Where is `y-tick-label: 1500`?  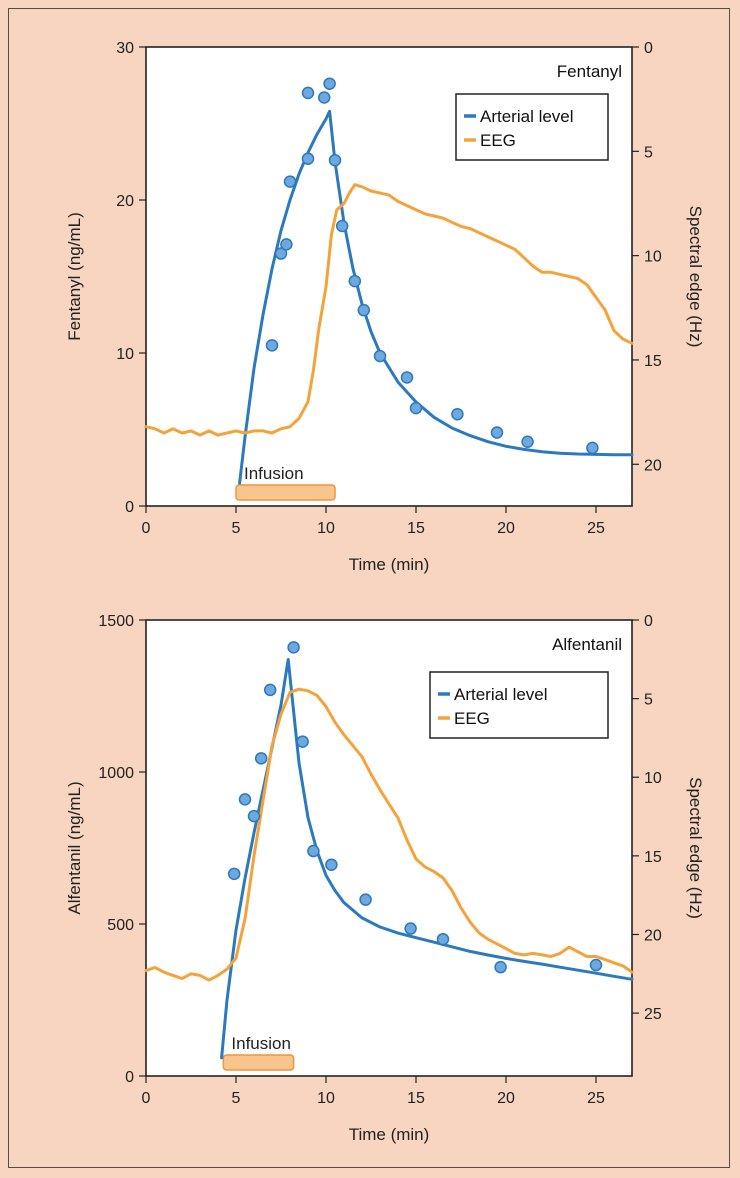
y-tick-label: 1500 is located at coordinates (116, 621).